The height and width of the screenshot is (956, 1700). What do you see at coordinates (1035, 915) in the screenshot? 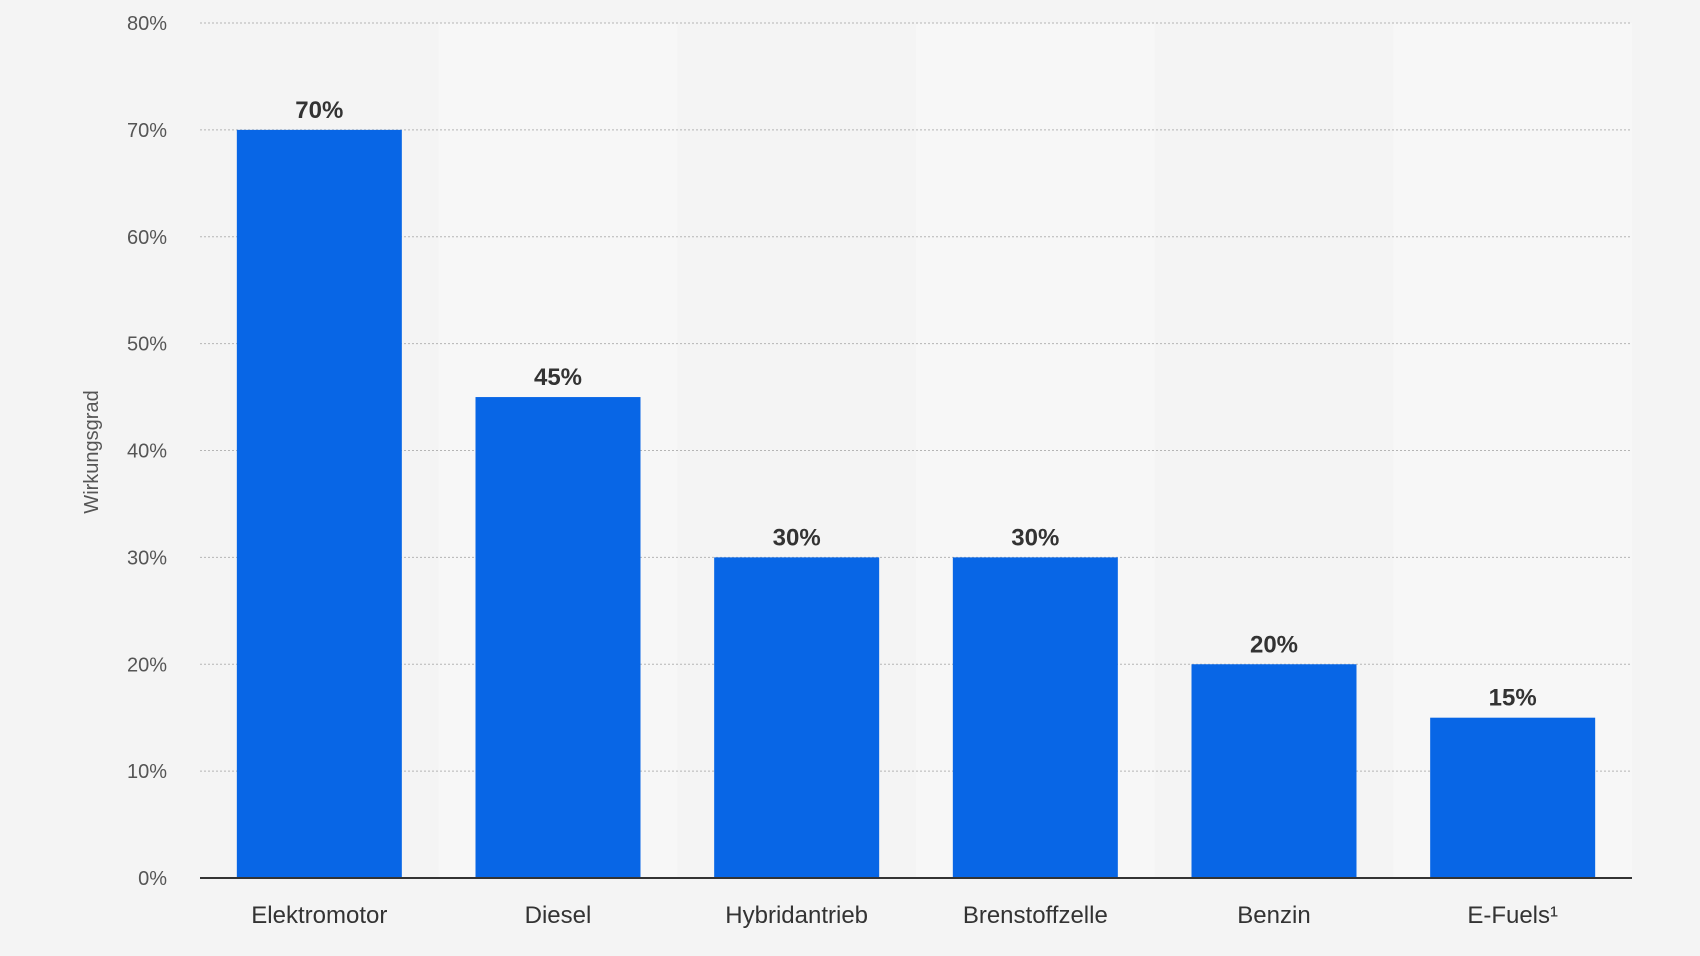
I see `x-category-label: Brenstoffzelle` at bounding box center [1035, 915].